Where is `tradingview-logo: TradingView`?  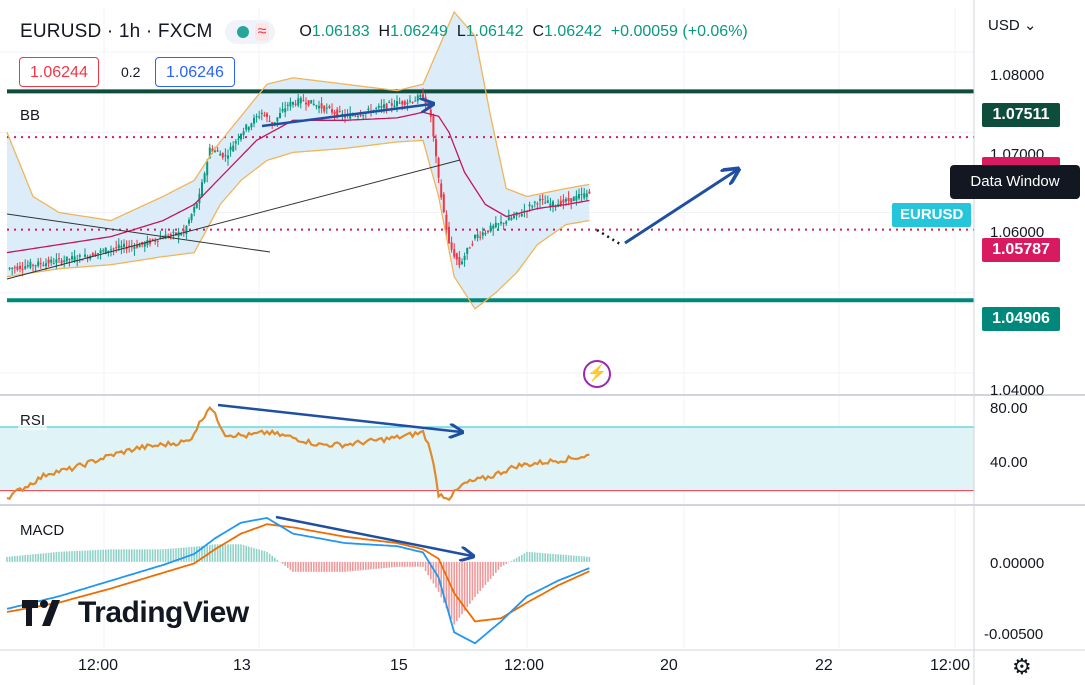
tradingview-logo: TradingView is located at coordinates (135, 613).